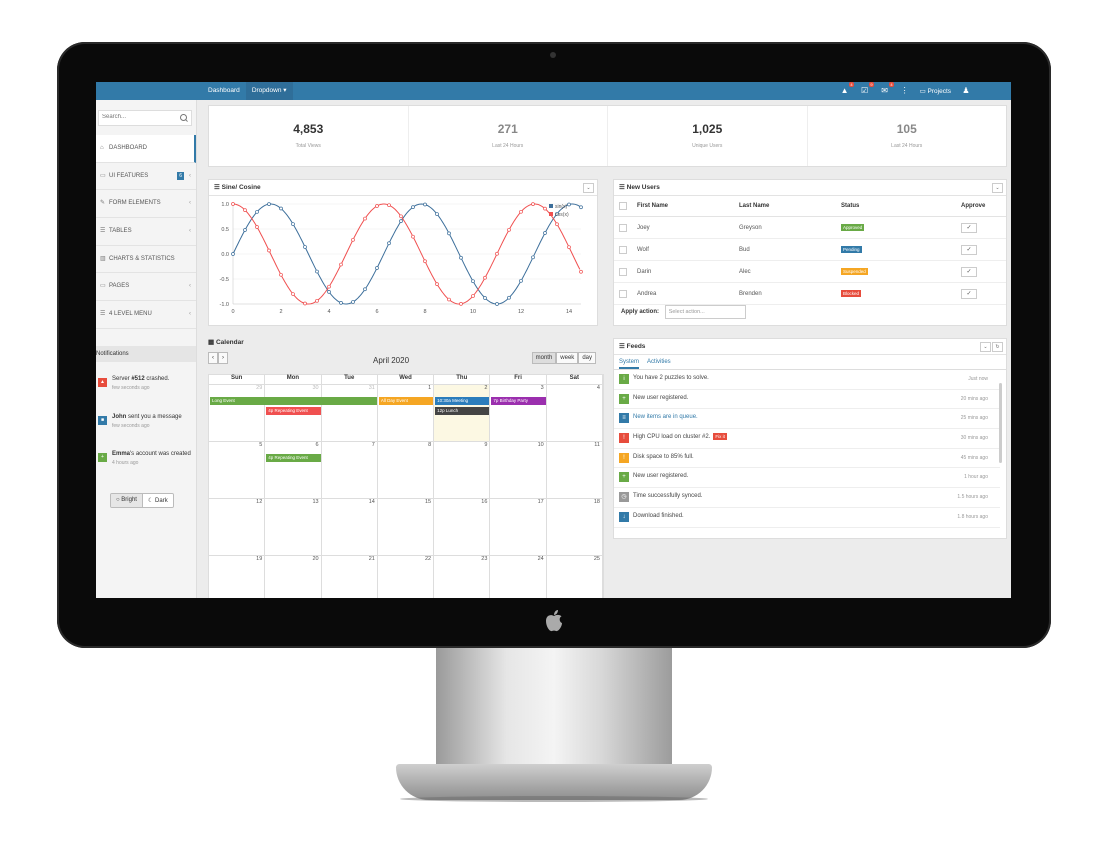  I want to click on foot-shadow, so click(554, 799).